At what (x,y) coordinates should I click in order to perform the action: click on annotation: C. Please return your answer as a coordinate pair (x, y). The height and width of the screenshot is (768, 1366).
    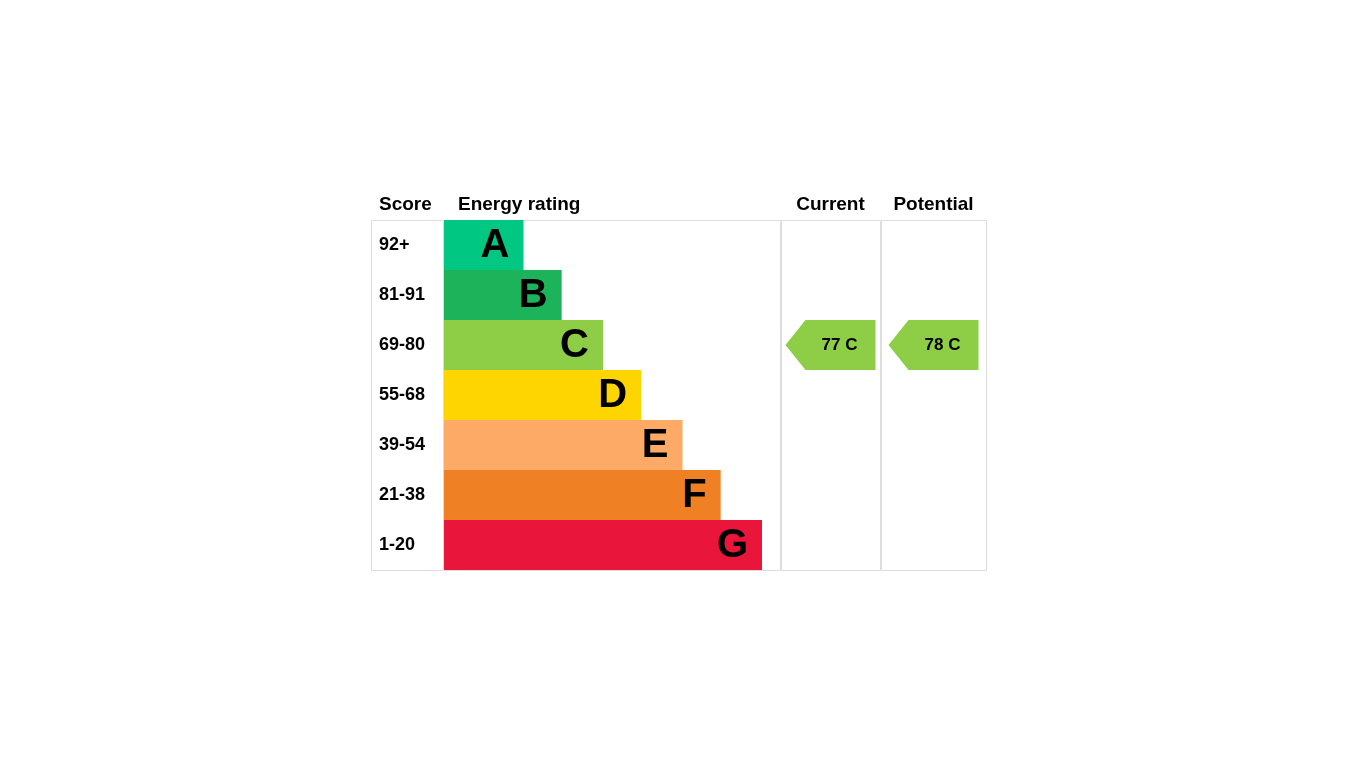
    Looking at the image, I should click on (574, 343).